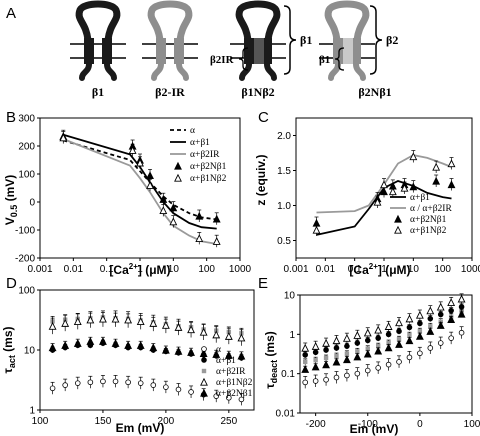  I want to click on n-terminus, so click(245, 71).